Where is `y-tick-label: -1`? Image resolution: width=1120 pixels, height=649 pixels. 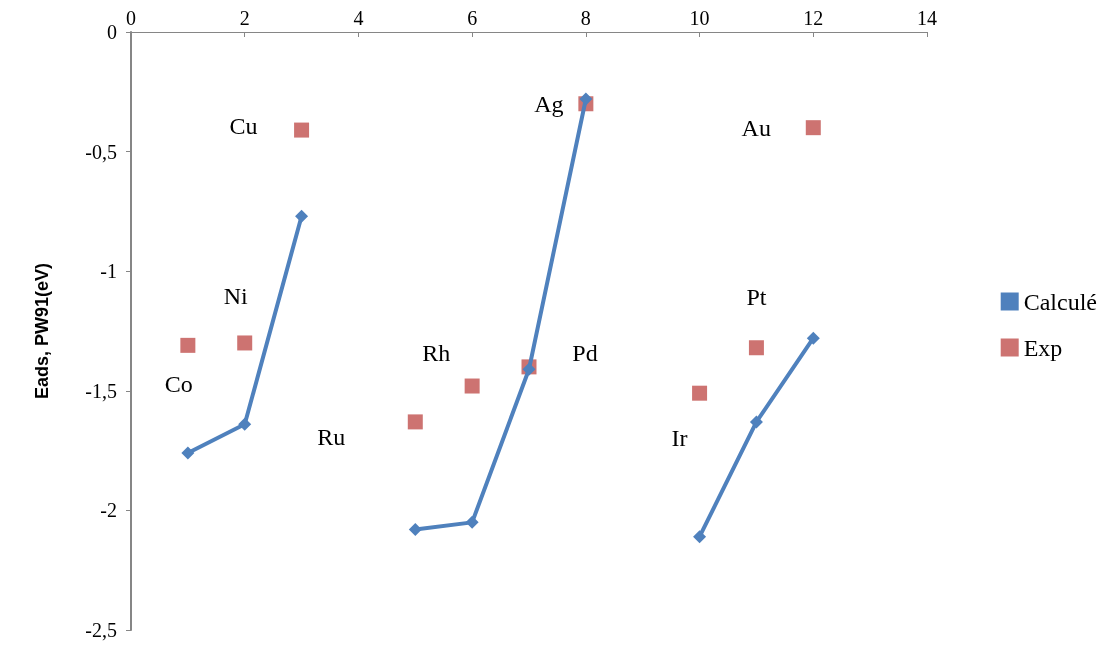
y-tick-label: -1 is located at coordinates (108, 271).